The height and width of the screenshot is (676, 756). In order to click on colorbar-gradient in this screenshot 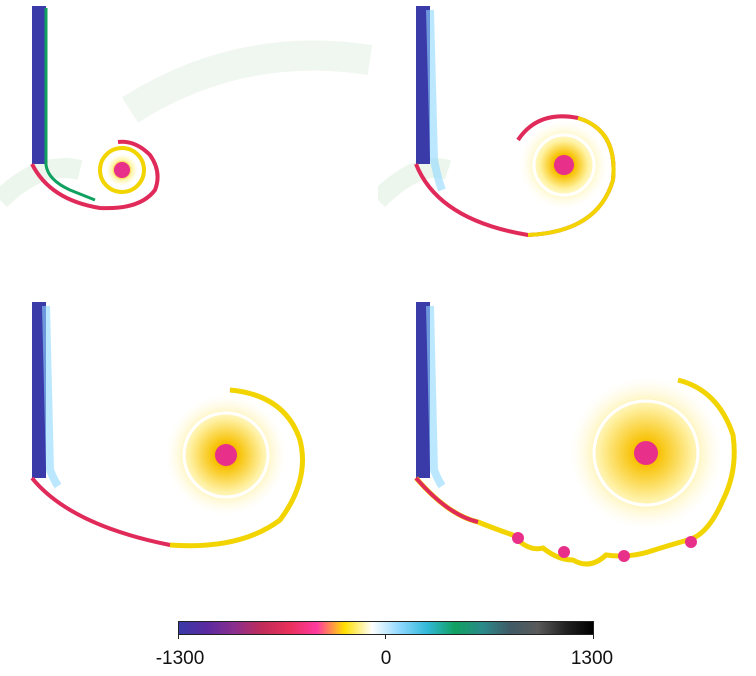, I will do `click(386, 628)`.